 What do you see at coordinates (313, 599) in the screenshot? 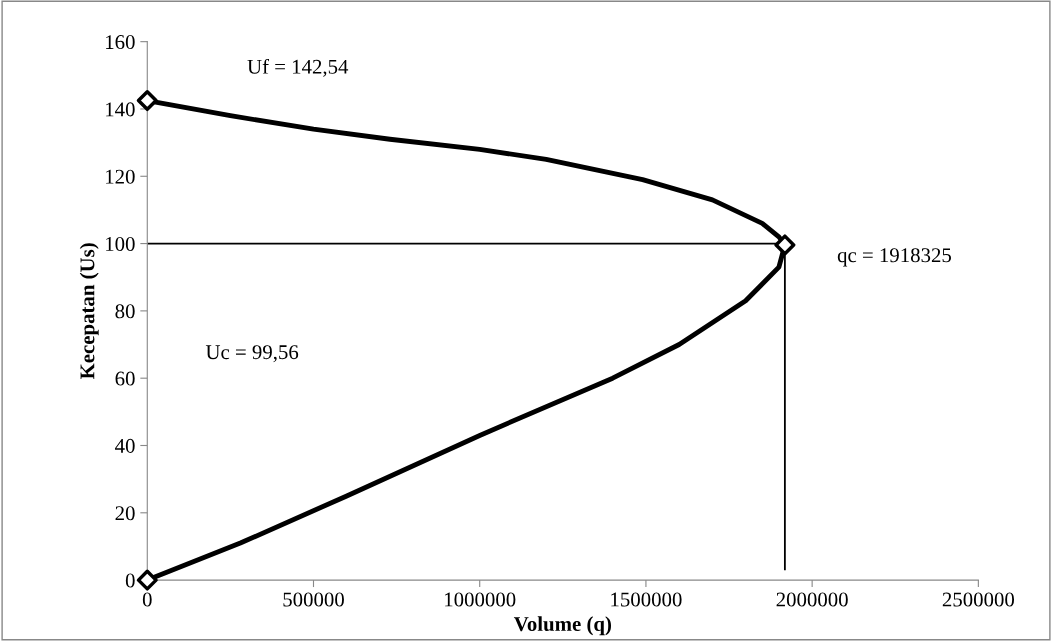
I see `x-tick-label: 500000` at bounding box center [313, 599].